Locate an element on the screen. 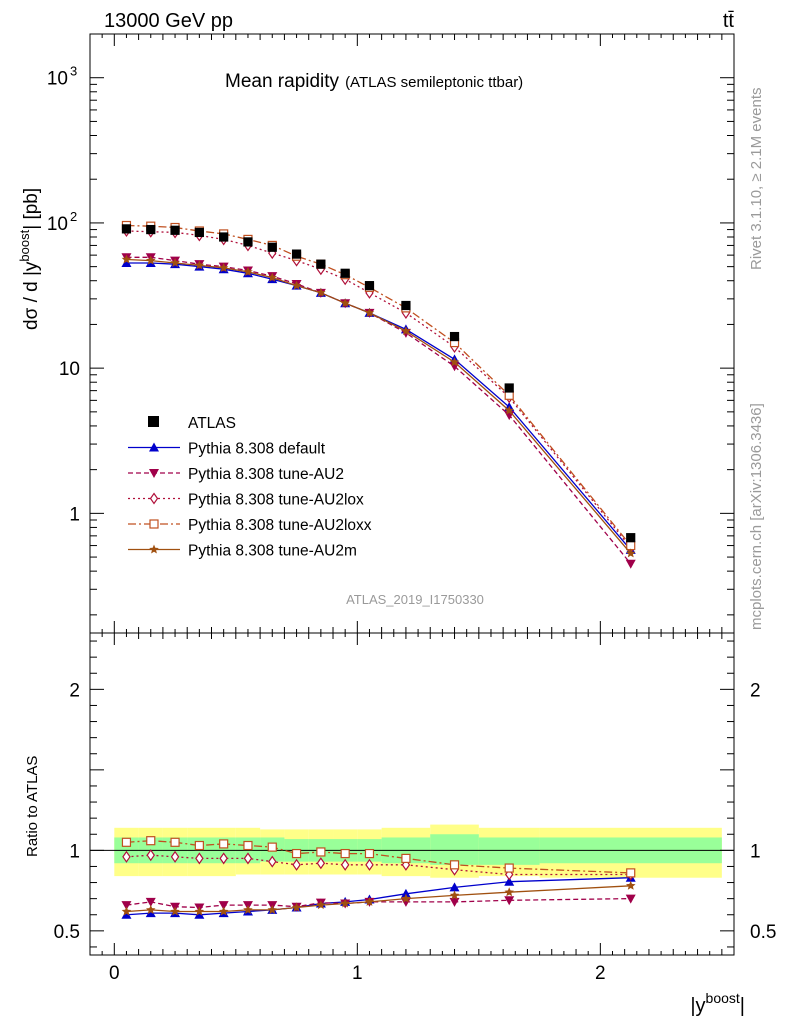  plot-title: Mean rapidity (ATLAS semileptonic ttbar) is located at coordinates (374, 81).